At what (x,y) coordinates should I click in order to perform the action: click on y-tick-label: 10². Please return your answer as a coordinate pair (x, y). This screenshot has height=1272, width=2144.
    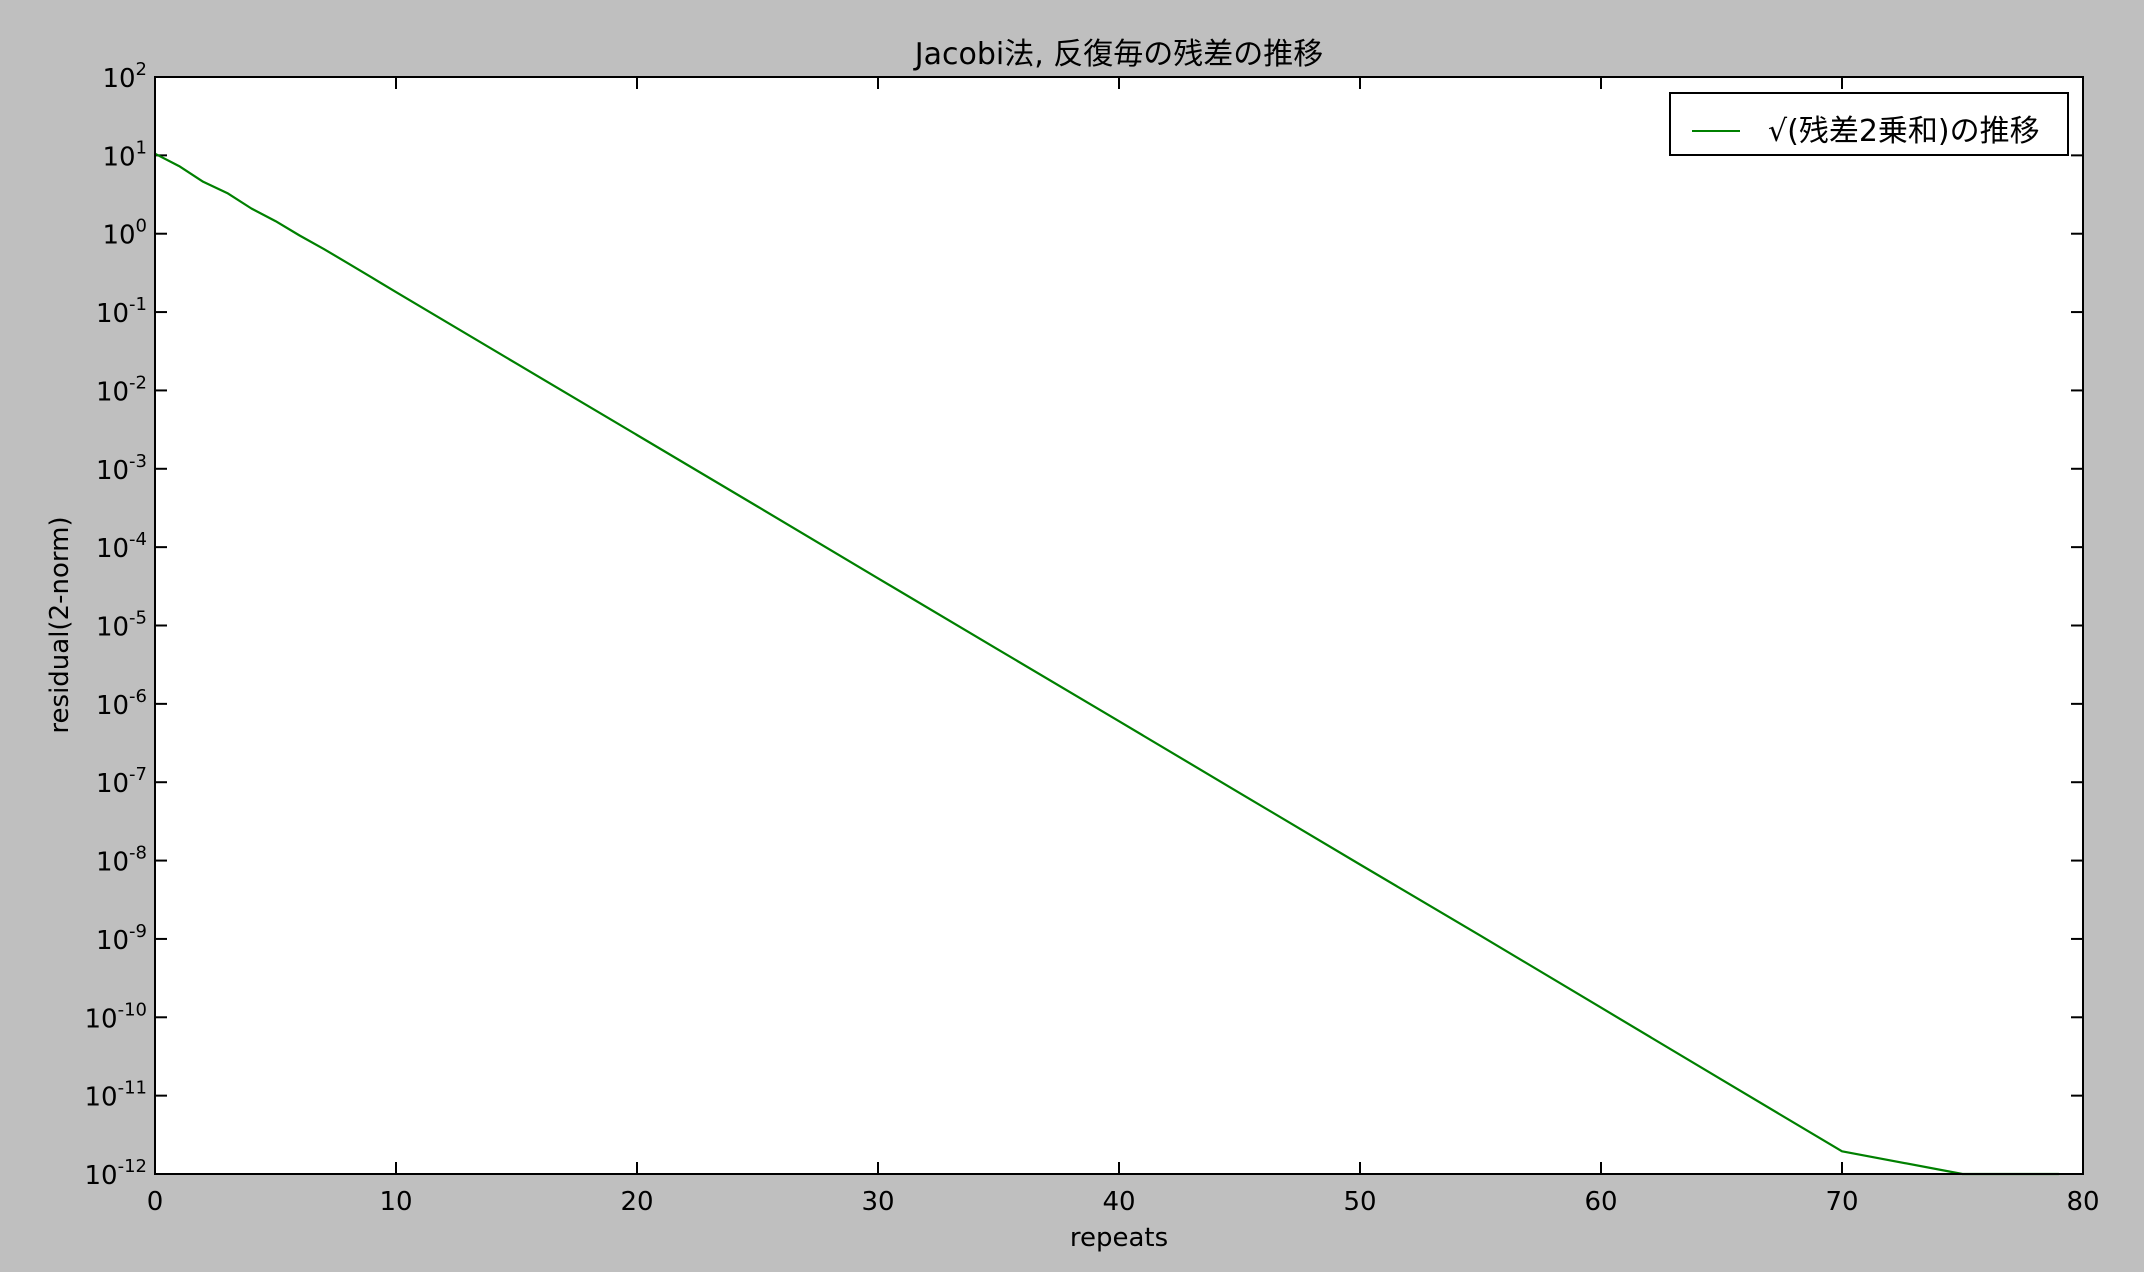
    Looking at the image, I should click on (124, 76).